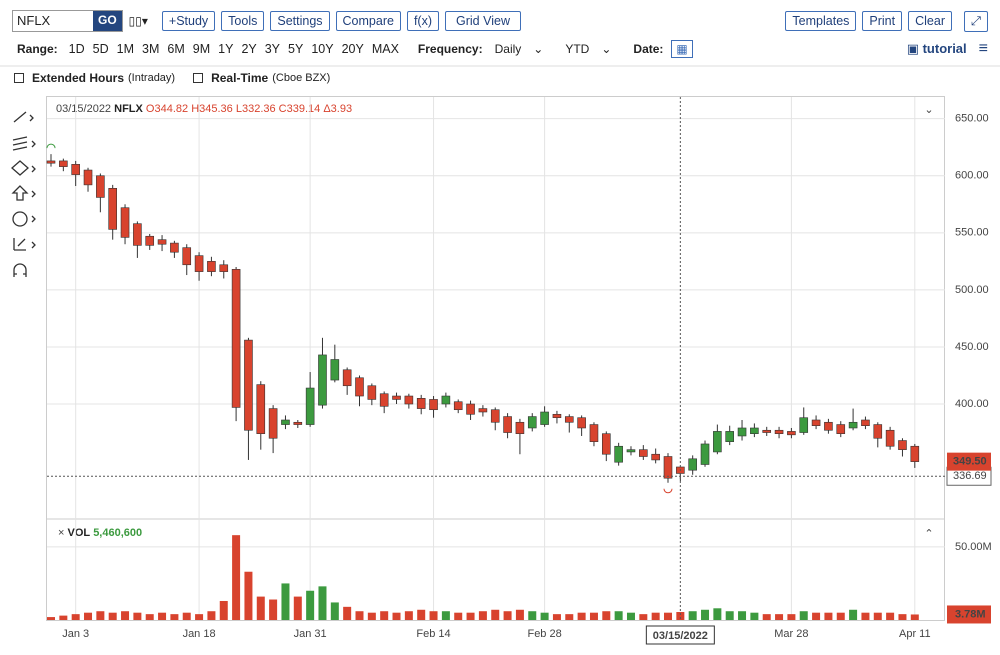  I want to click on clear-button: Clear, so click(930, 21).